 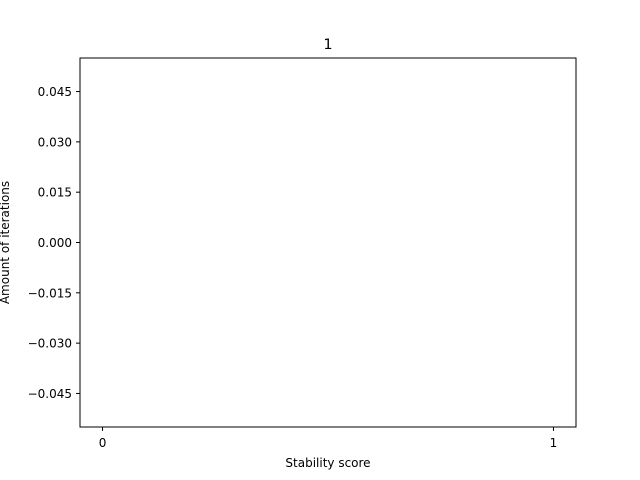 What do you see at coordinates (103, 443) in the screenshot?
I see `x-tick-label: 0` at bounding box center [103, 443].